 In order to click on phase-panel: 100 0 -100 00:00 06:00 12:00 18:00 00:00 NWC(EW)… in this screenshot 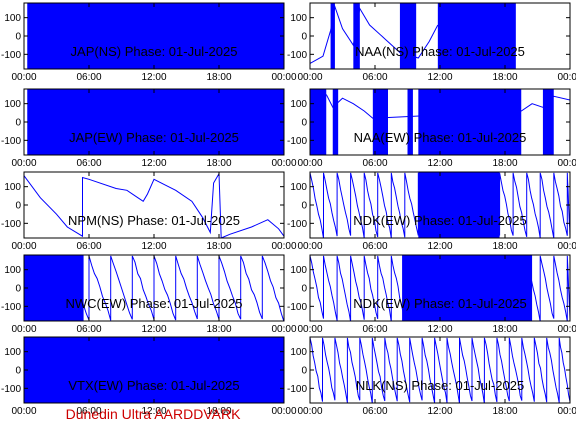, I will do `click(149, 294)`.